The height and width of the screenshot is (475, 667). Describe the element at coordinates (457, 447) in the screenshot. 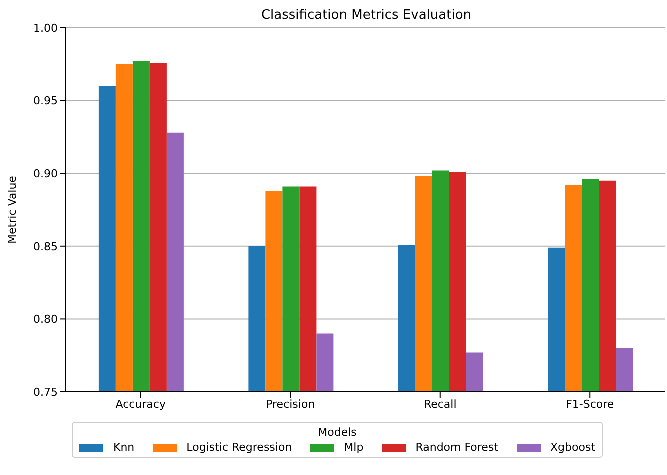

I see `legend-label: Random Forest` at that location.